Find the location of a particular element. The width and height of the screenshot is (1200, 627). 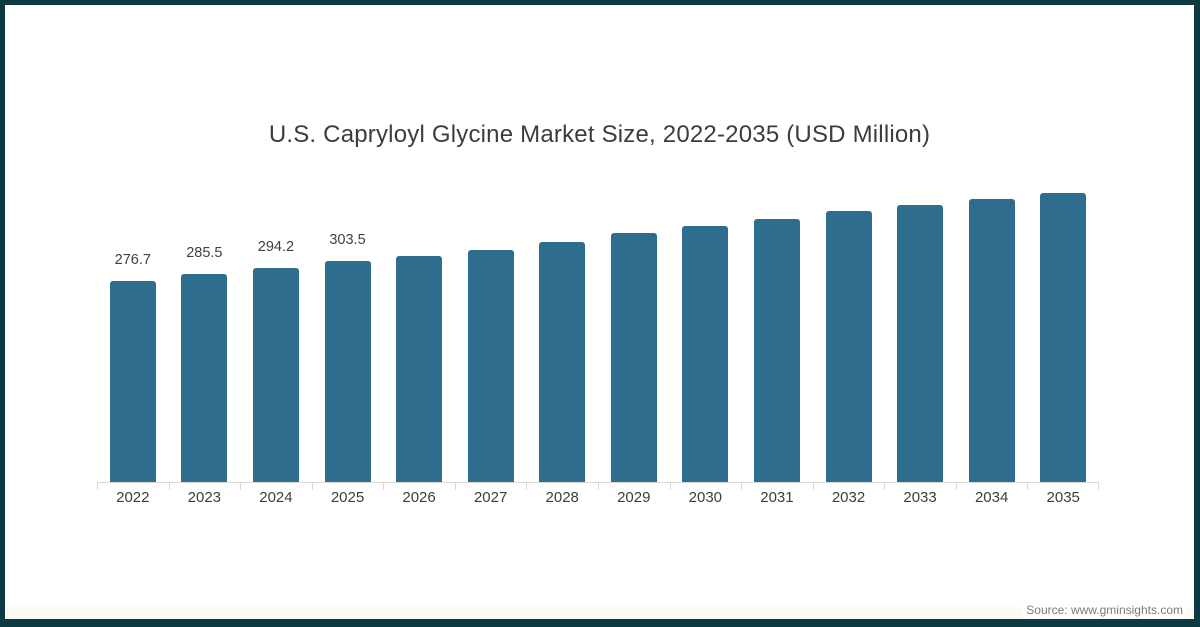

bar-2022 is located at coordinates (132, 381).